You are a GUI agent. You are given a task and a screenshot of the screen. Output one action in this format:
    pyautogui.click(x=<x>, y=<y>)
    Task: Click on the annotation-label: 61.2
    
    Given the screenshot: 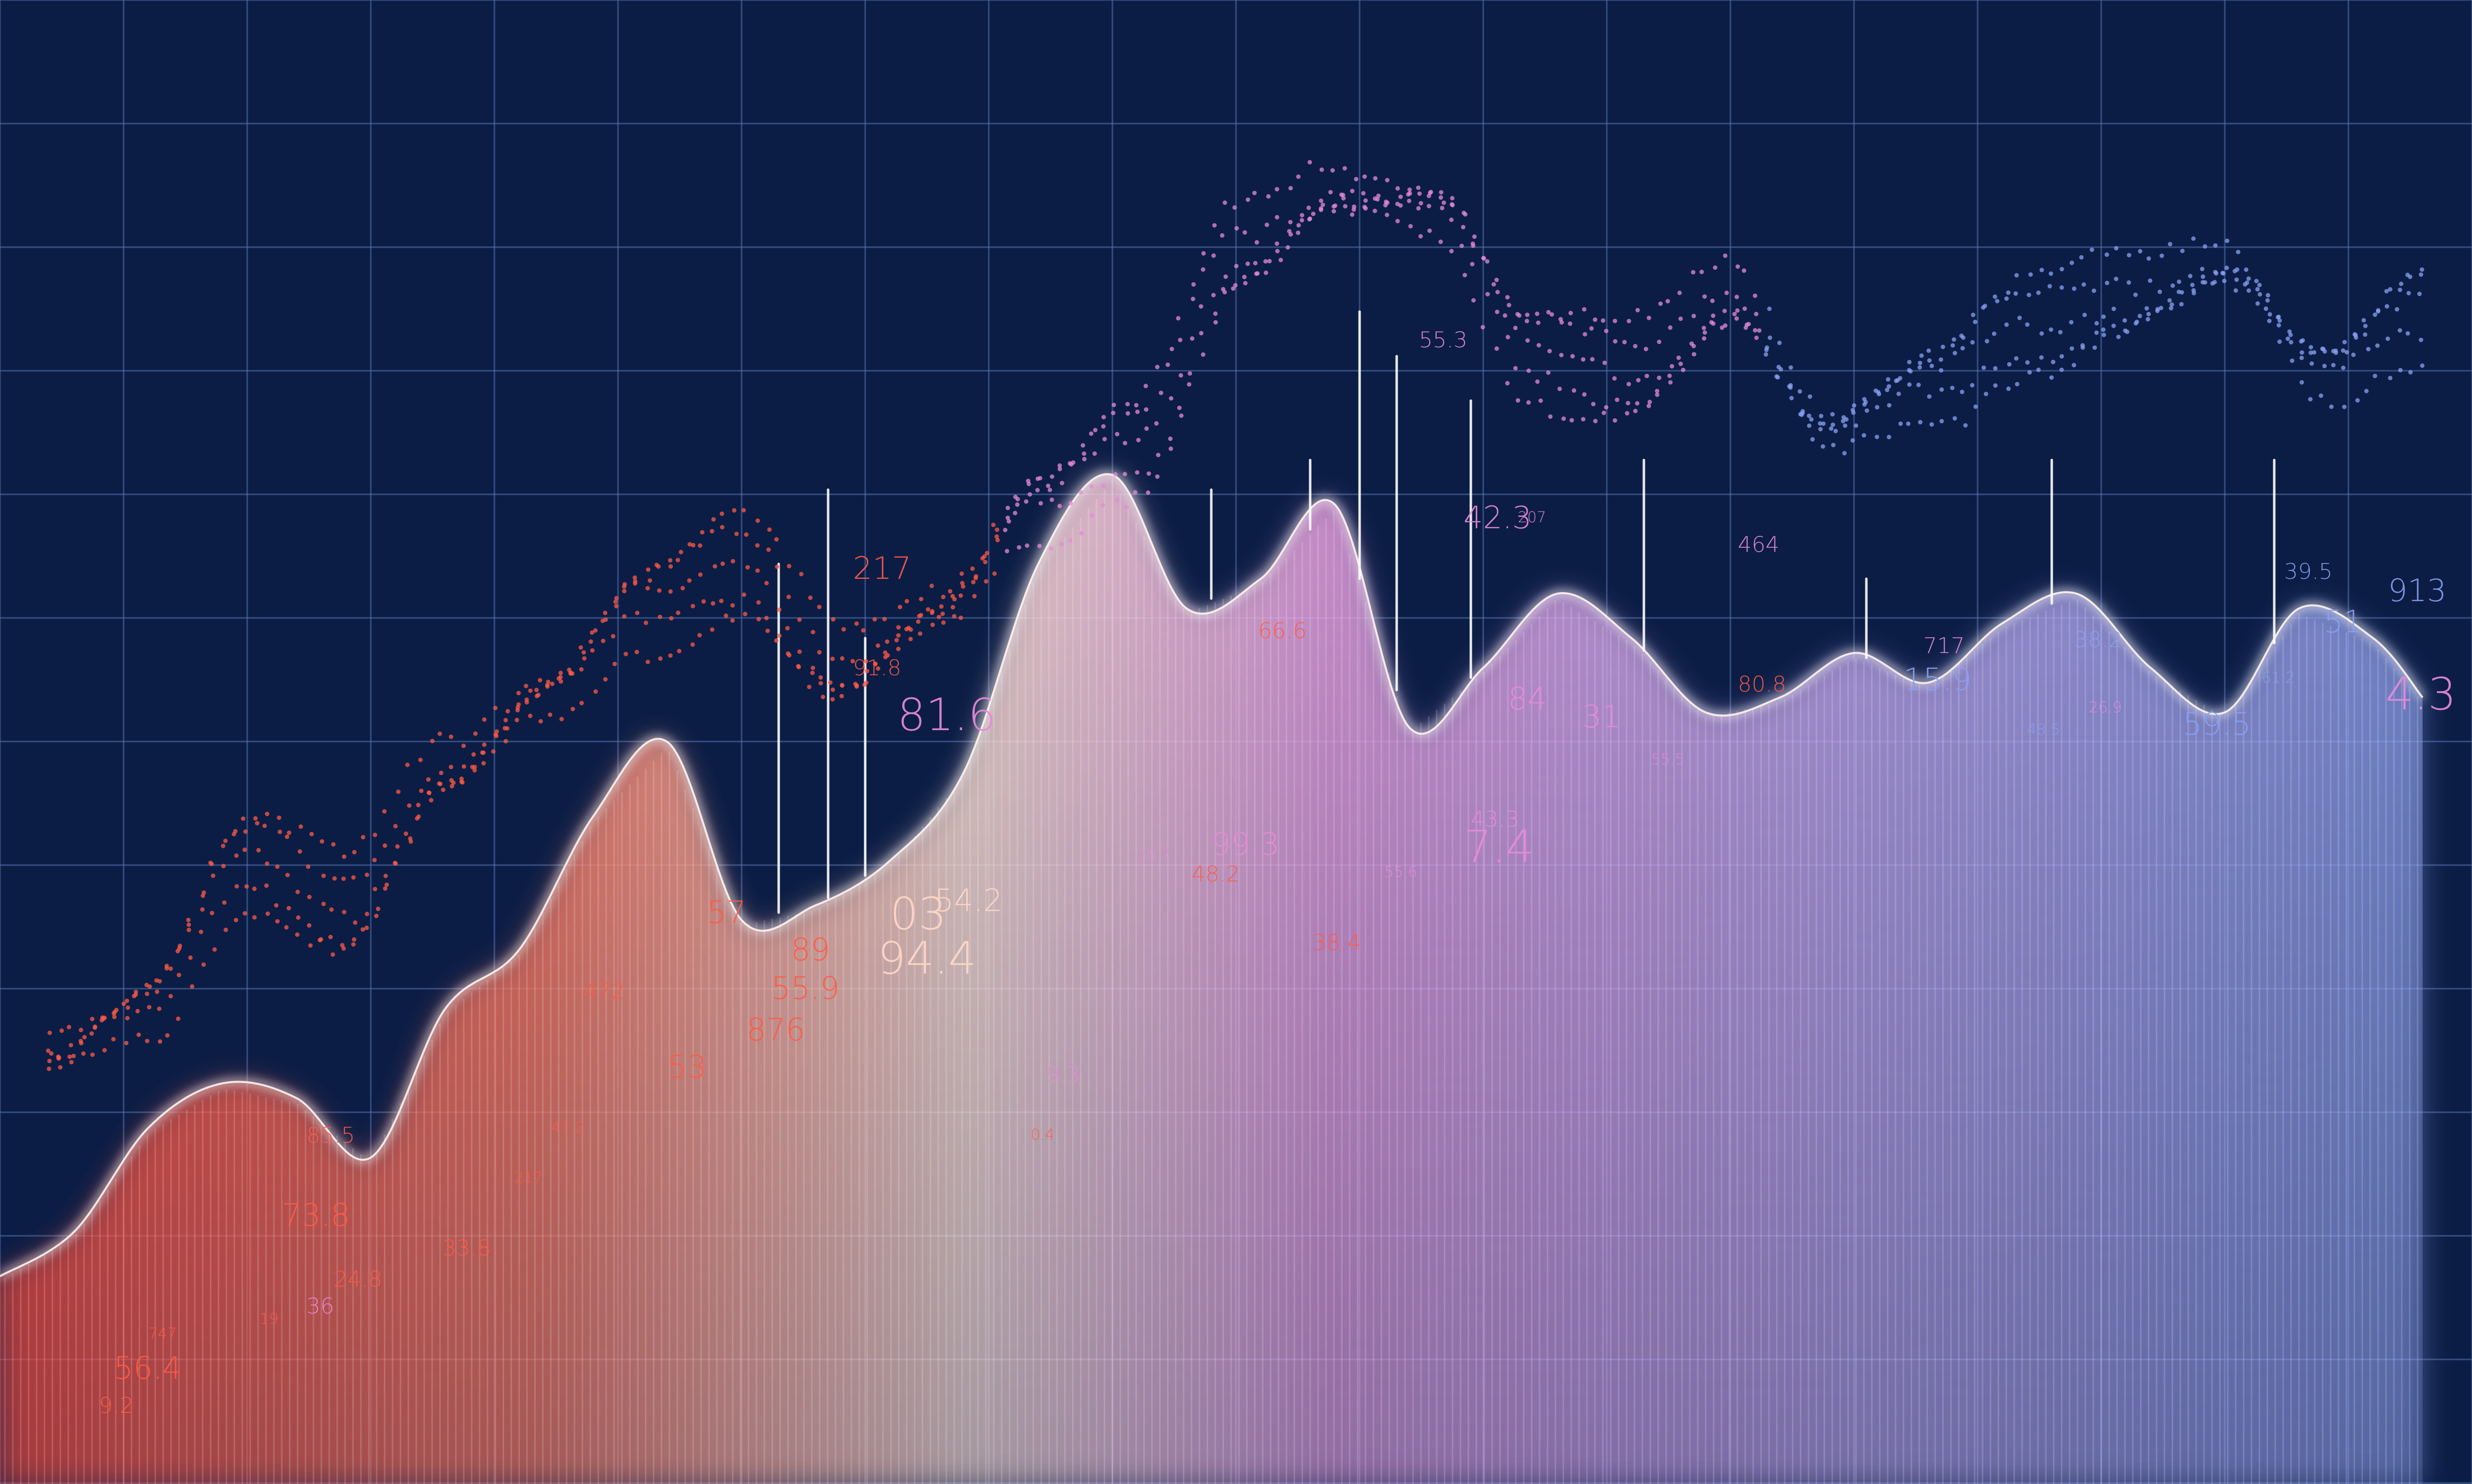 What is the action you would take?
    pyautogui.click(x=2278, y=678)
    